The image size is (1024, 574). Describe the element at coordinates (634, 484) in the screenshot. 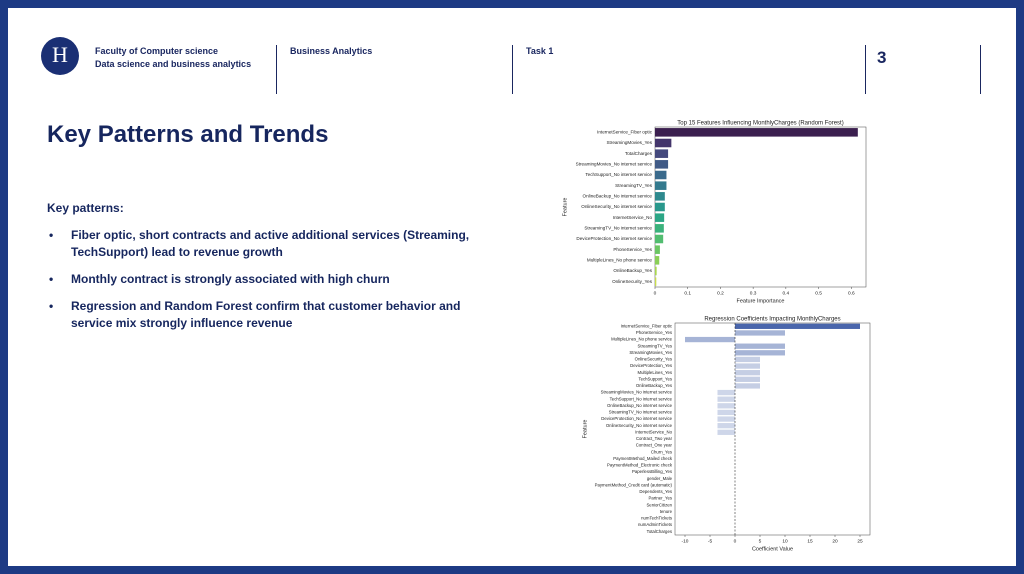

I see `y-tick-label: PaymentMethod_Credit card (automatic)` at that location.